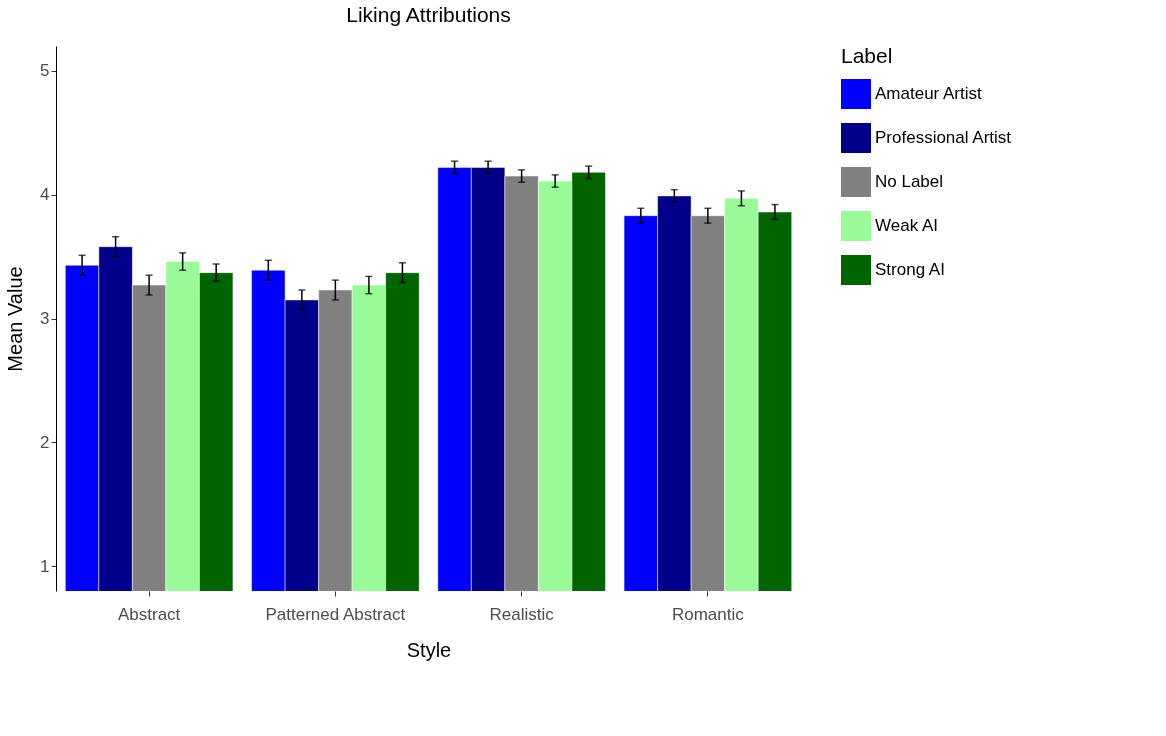 This screenshot has width=1166, height=736. I want to click on y-tick-label: 4, so click(45, 195).